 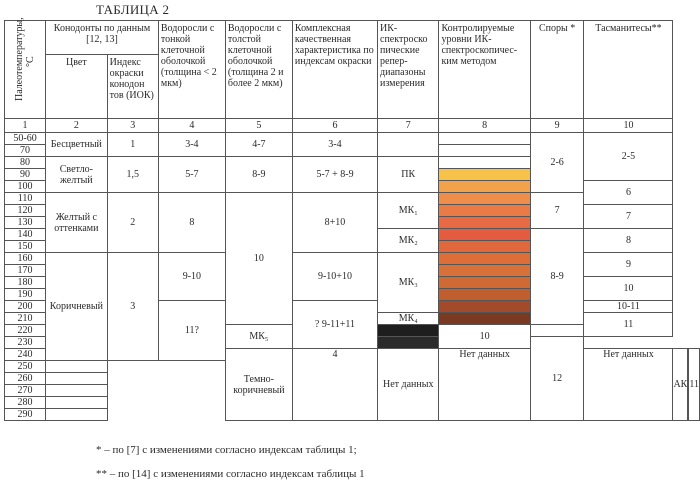 What do you see at coordinates (25, 331) in the screenshot?
I see `temp-cell: 220` at bounding box center [25, 331].